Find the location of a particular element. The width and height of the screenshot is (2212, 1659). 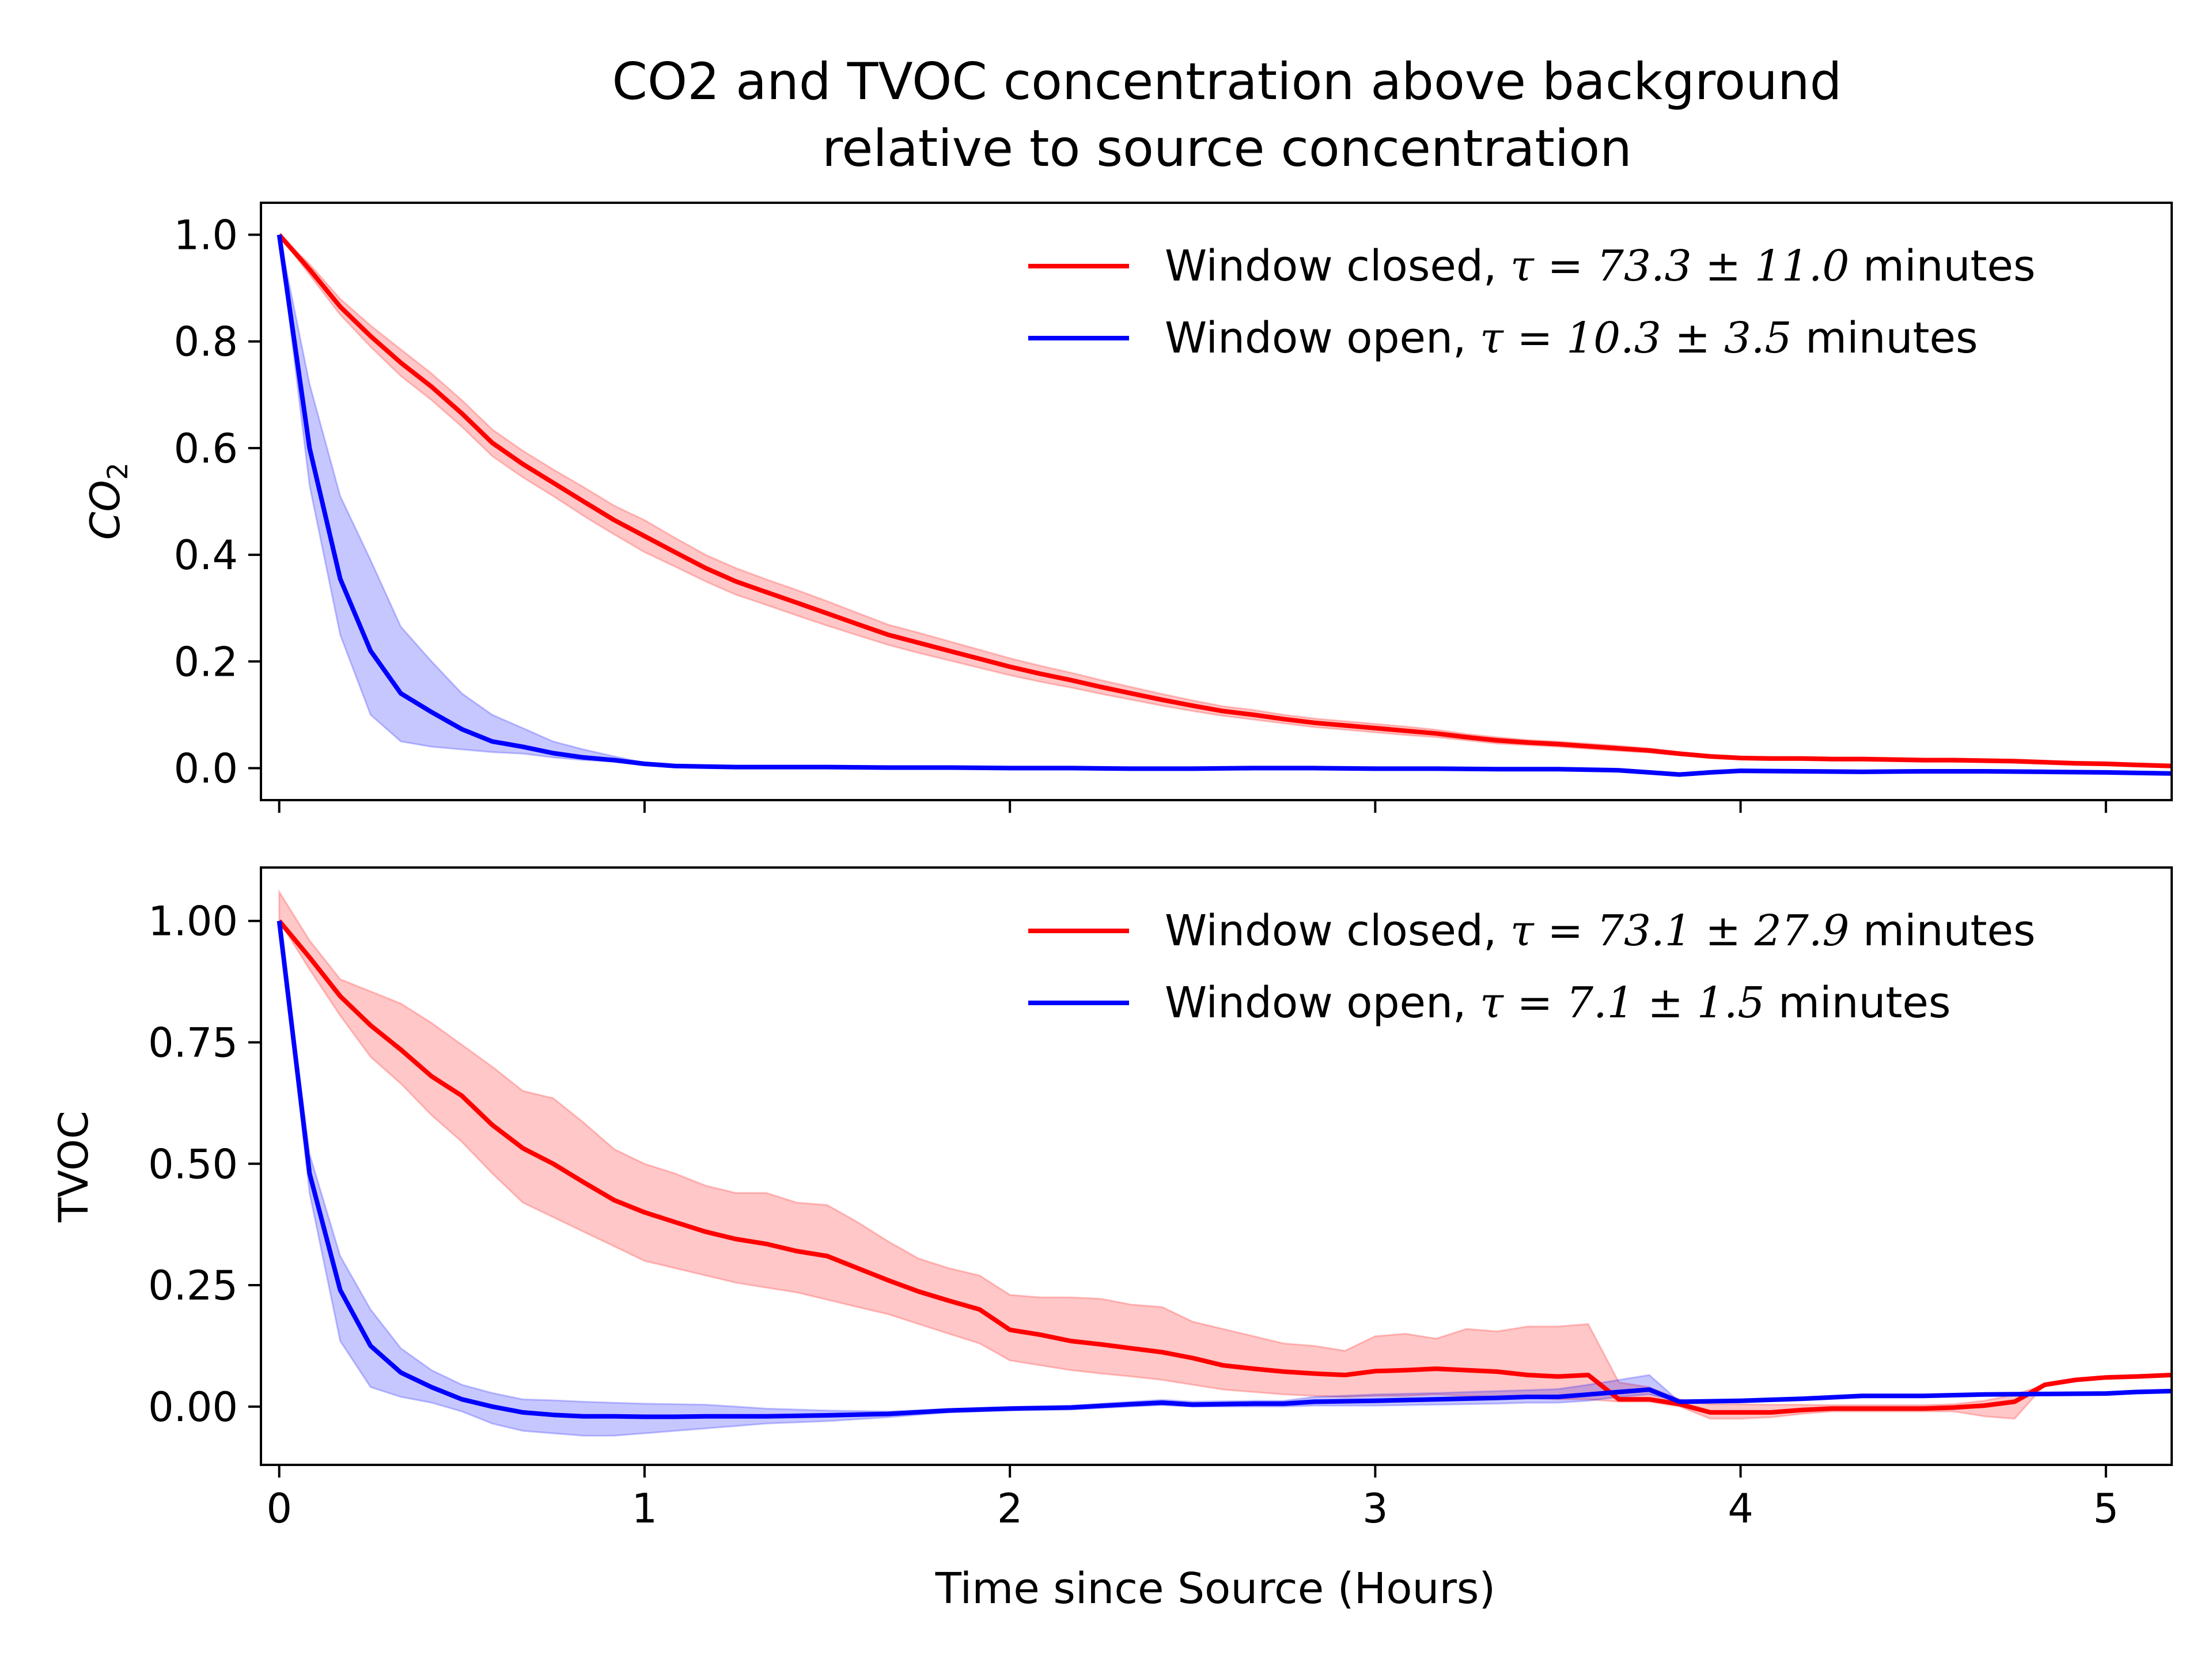

legend-label-open: Window open, τ = 10.3 ± 3.5 minutes is located at coordinates (1571, 338).